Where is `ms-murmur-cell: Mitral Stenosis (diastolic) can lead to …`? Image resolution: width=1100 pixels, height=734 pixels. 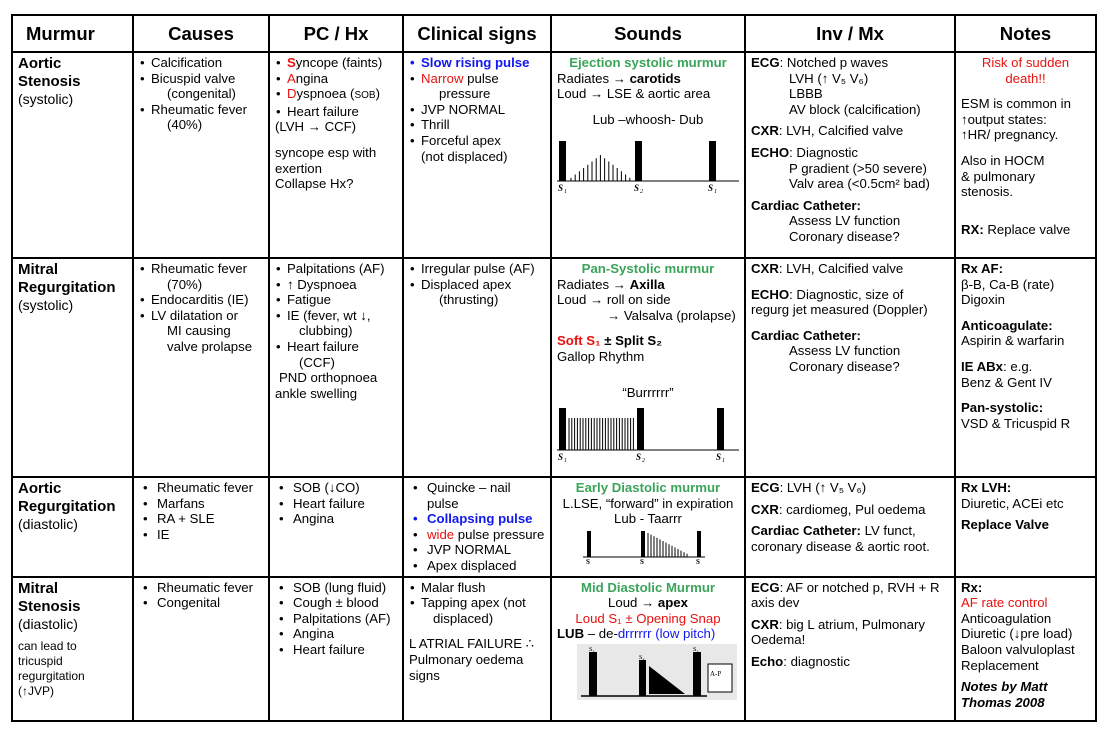 ms-murmur-cell: Mitral Stenosis (diastolic) can lead to … is located at coordinates (72, 648).